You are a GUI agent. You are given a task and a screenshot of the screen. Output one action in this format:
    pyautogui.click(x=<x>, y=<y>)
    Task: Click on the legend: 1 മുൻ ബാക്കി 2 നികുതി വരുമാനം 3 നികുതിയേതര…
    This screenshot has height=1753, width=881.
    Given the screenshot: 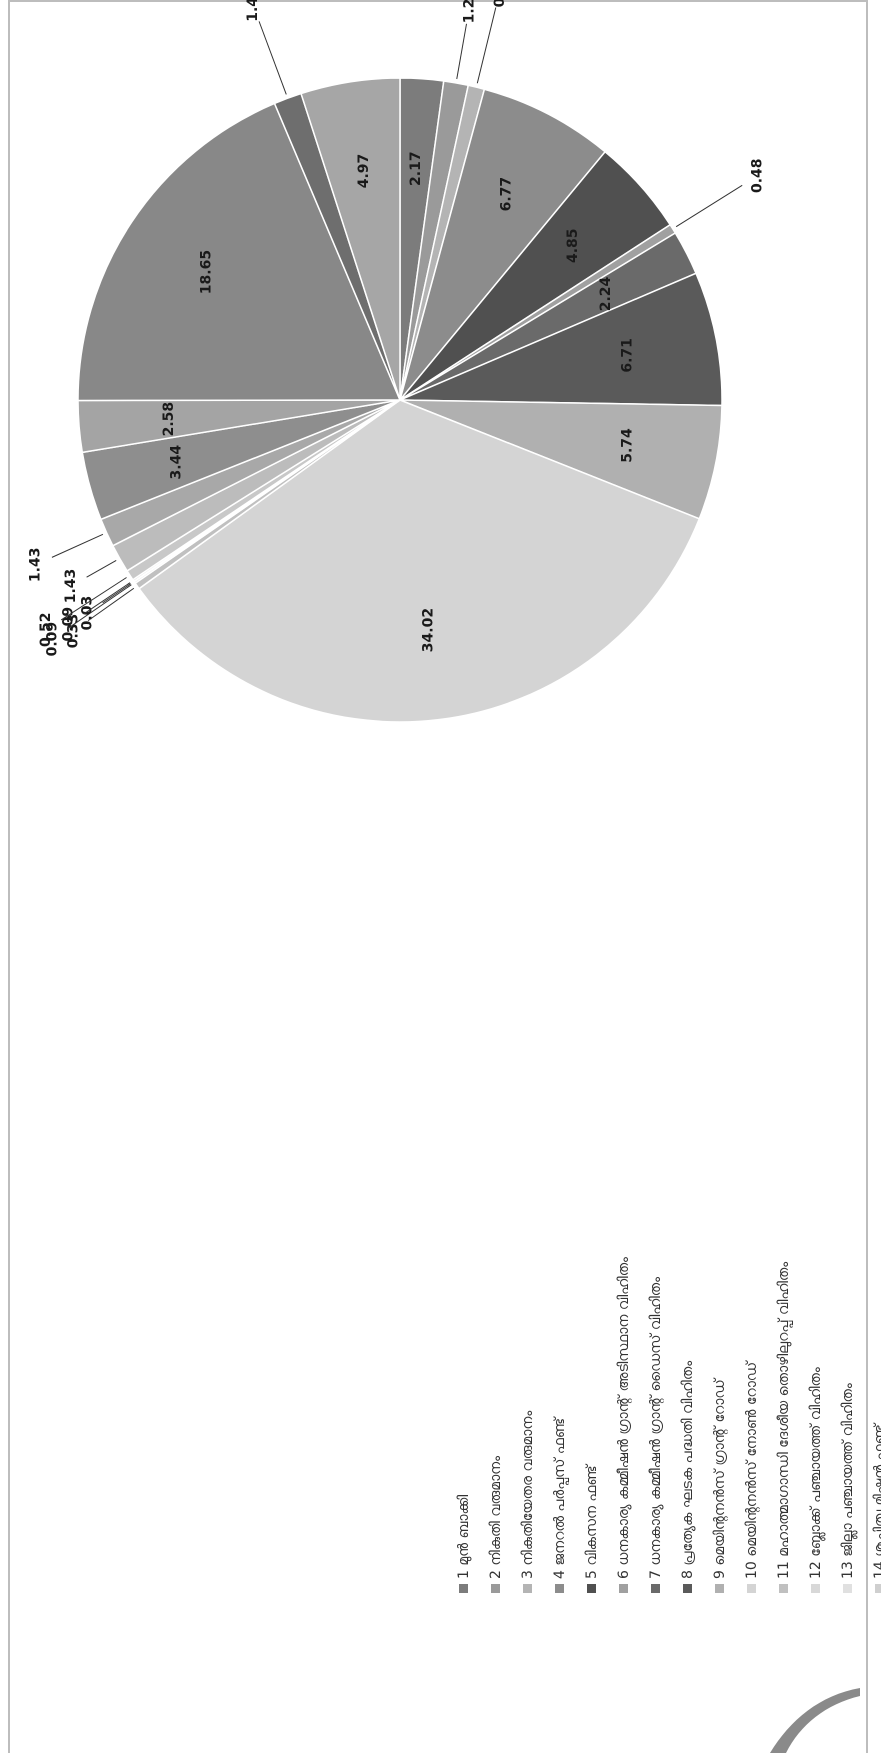 What is the action you would take?
    pyautogui.click(x=668, y=1425)
    